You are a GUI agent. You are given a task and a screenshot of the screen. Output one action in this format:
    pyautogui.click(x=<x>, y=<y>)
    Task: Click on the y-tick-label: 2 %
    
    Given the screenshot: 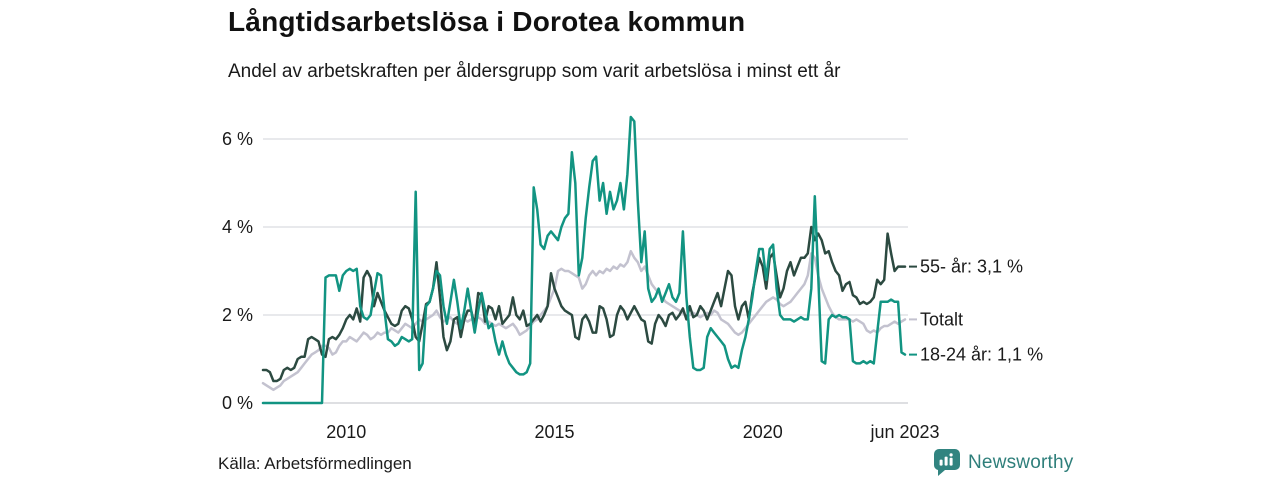 What is the action you would take?
    pyautogui.click(x=237, y=315)
    